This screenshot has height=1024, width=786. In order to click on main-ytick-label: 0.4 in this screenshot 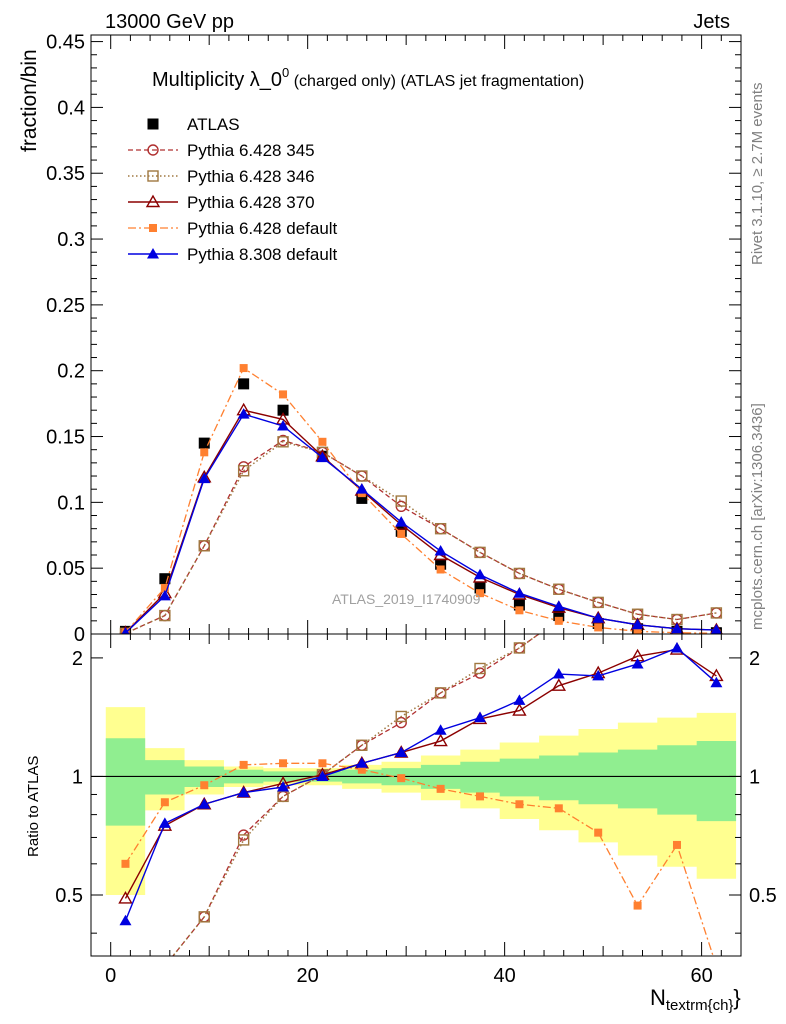, I will do `click(71, 108)`.